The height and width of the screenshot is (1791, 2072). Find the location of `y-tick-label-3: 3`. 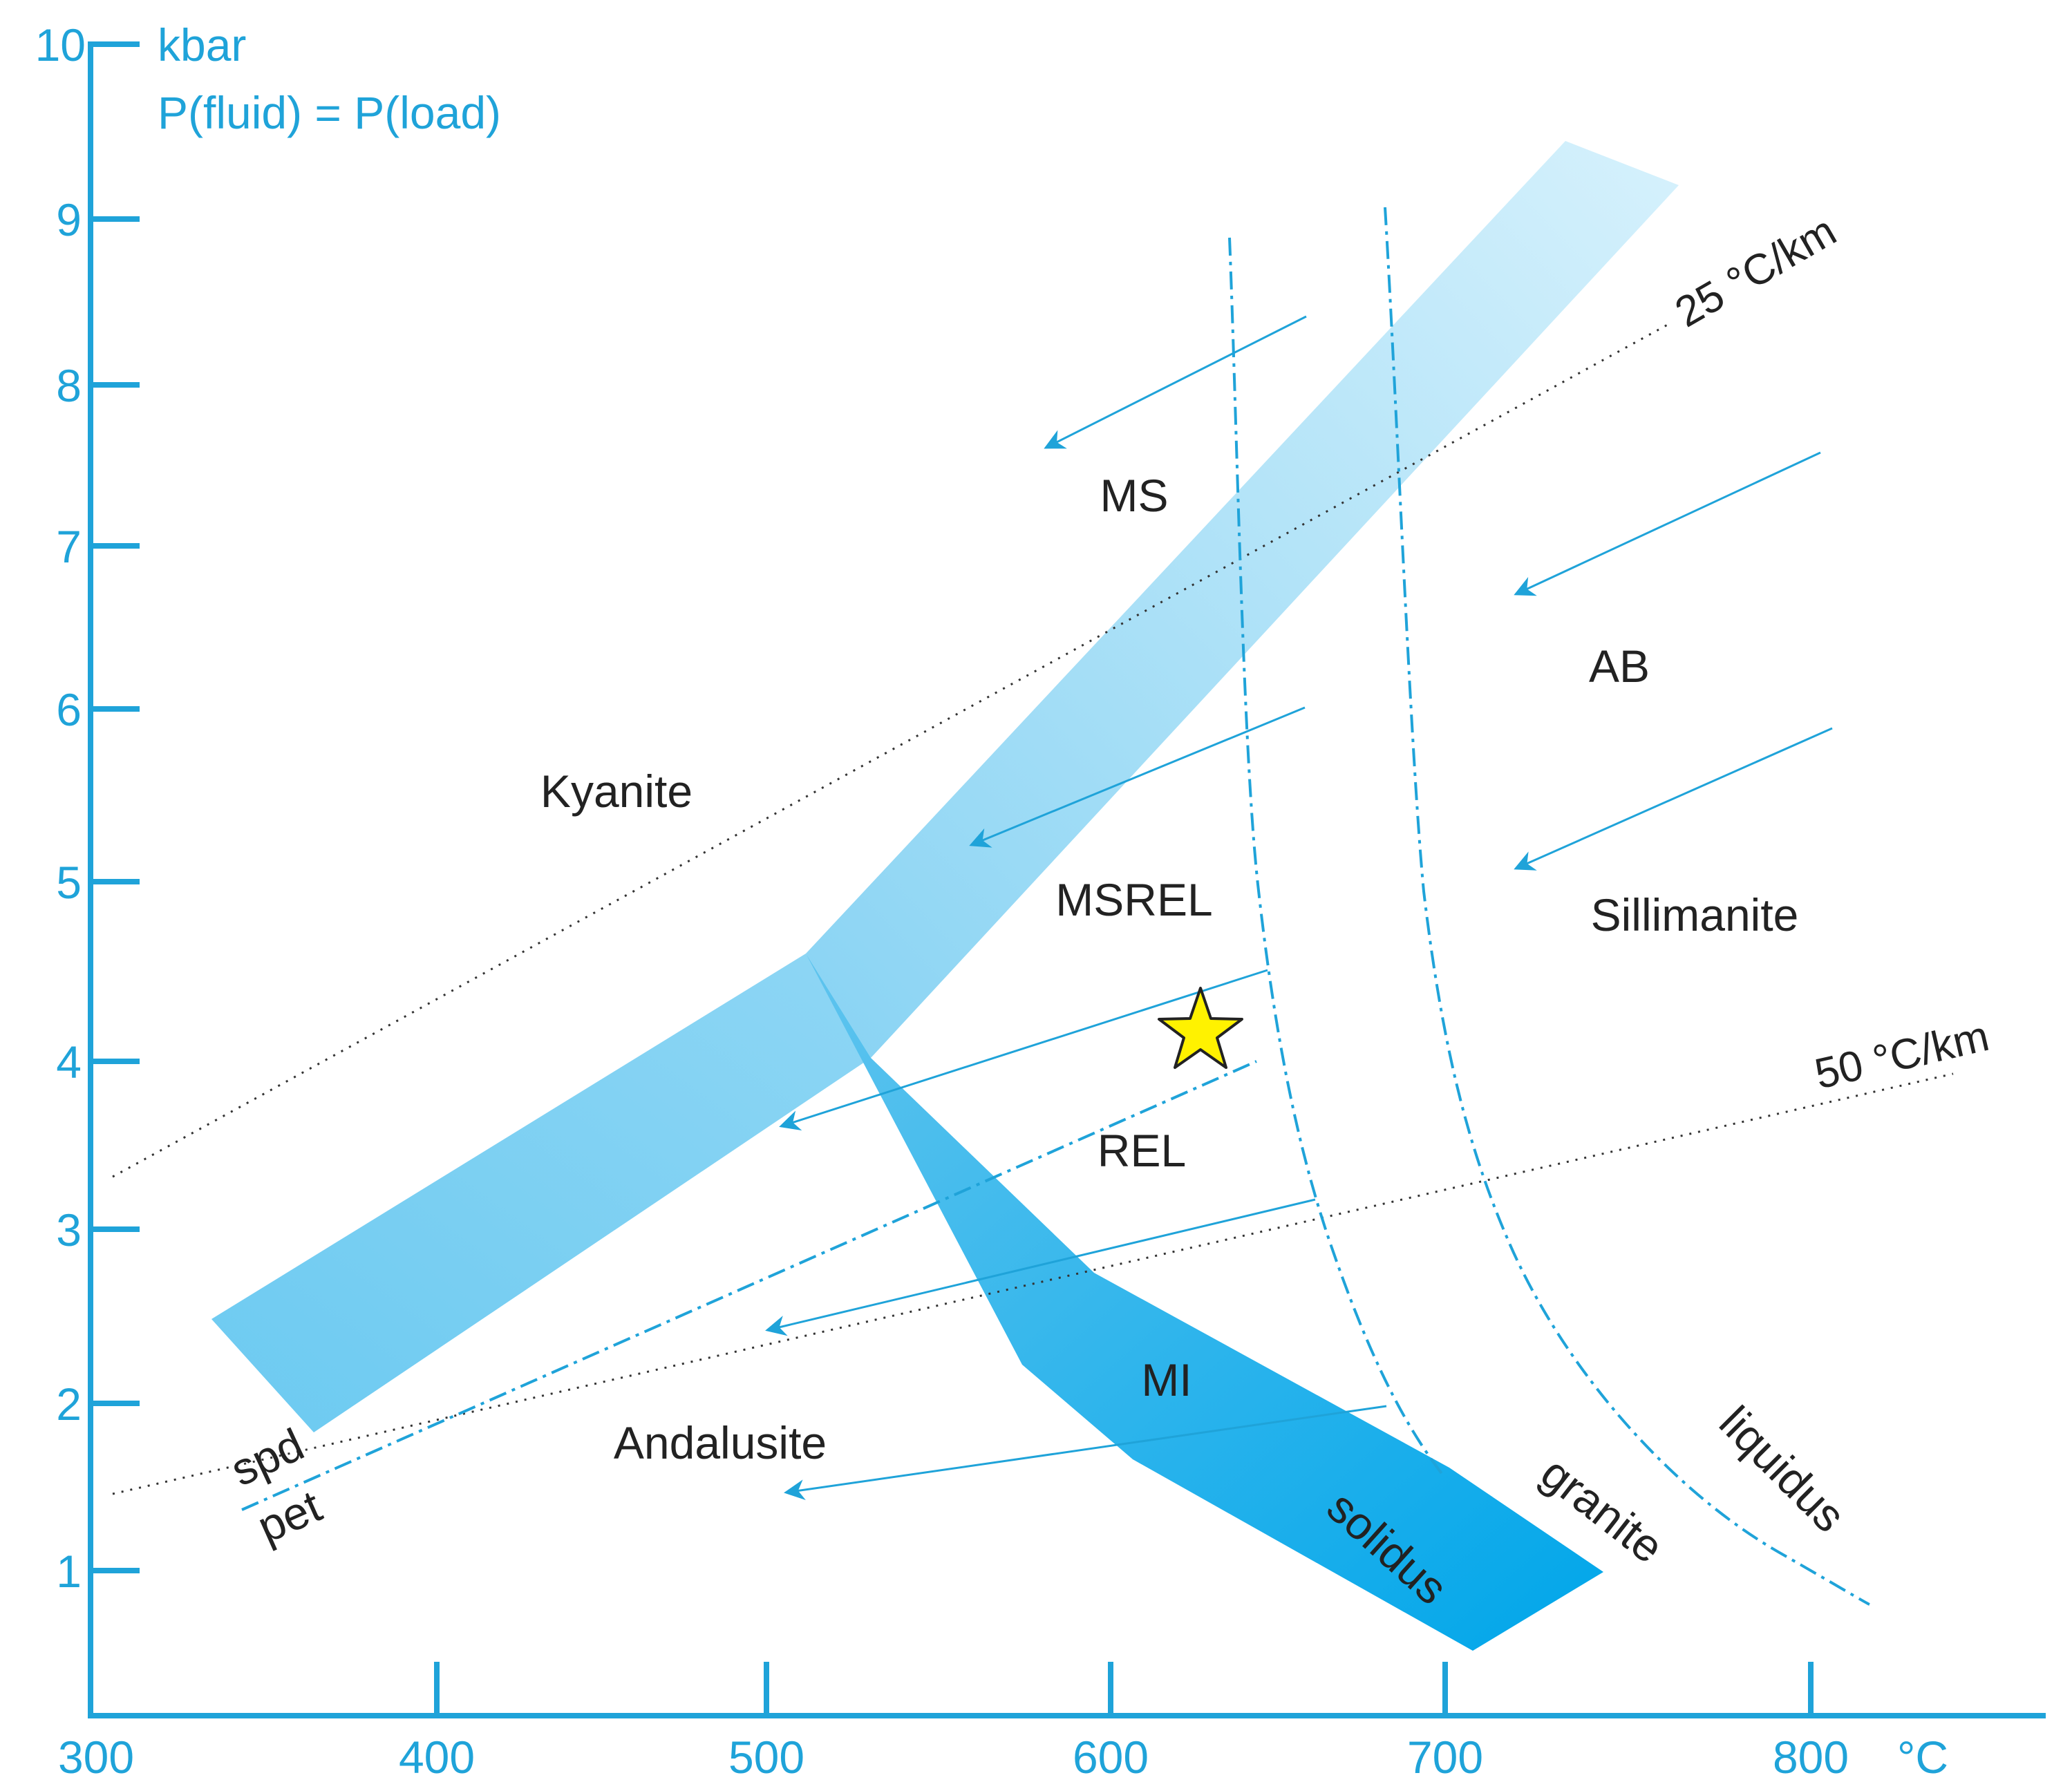

y-tick-label-3: 3 is located at coordinates (69, 1229).